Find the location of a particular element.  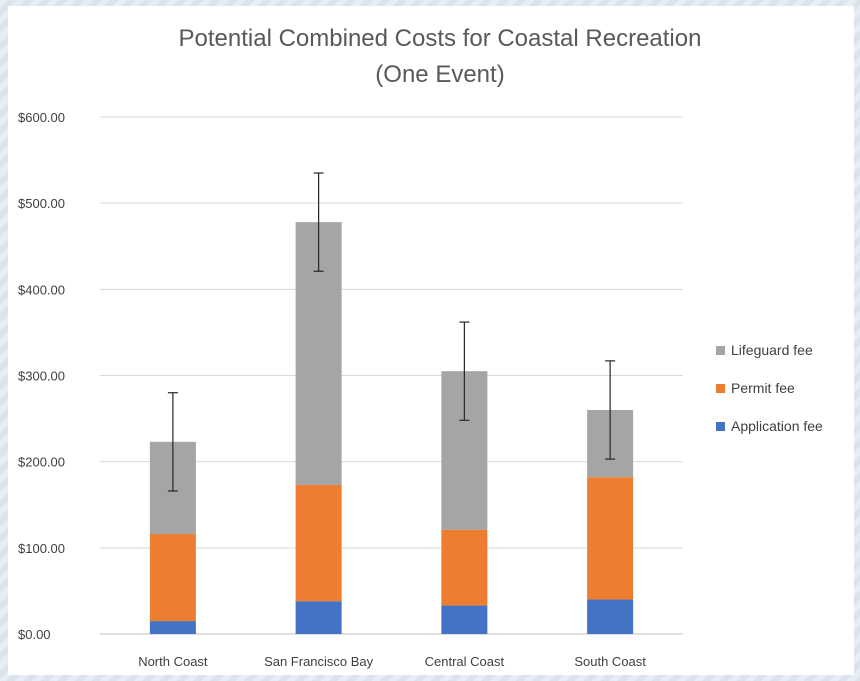

x-tick-label: North Coast is located at coordinates (173, 661).